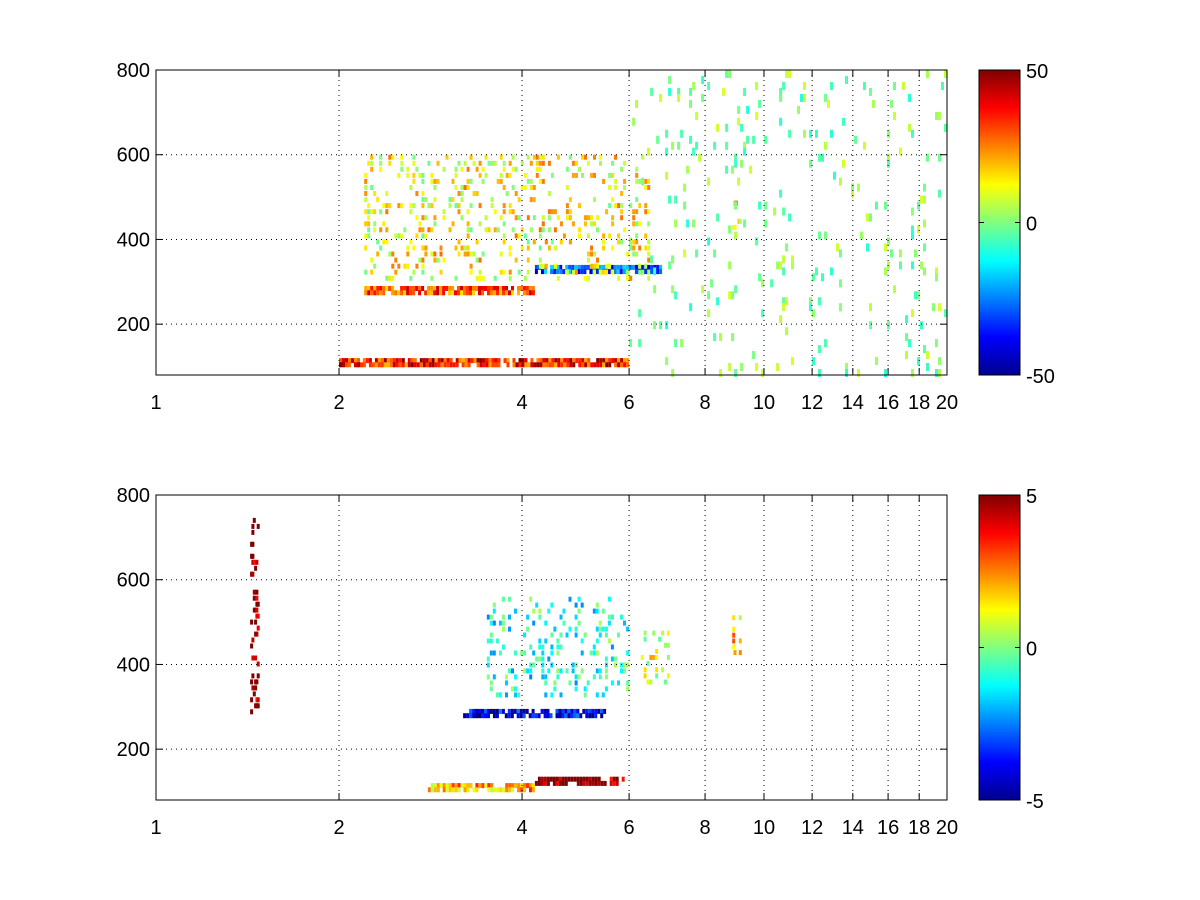 The height and width of the screenshot is (900, 1200). What do you see at coordinates (629, 828) in the screenshot?
I see `x-tick-label: 6` at bounding box center [629, 828].